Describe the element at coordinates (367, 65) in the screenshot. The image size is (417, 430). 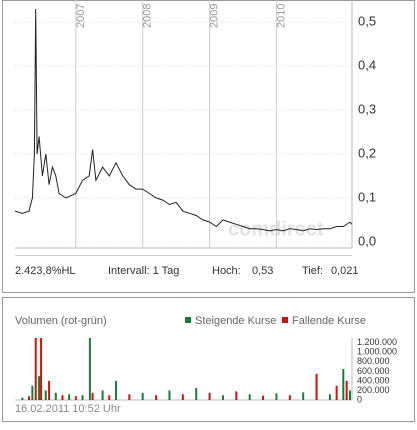
I see `y-tick-label: 0,4` at that location.